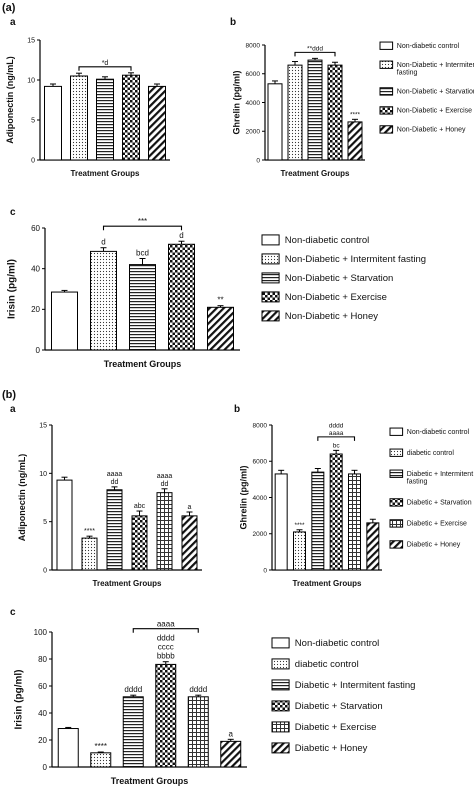 This screenshot has height=786, width=474. Describe the element at coordinates (337, 445) in the screenshot. I see `bar-annotation: bc` at that location.